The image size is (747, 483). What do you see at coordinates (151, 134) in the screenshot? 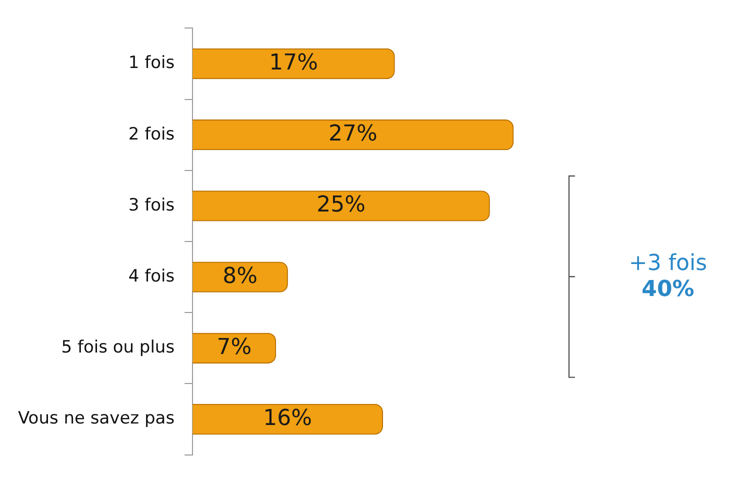
I see `y-tick-label: 2 fois` at bounding box center [151, 134].